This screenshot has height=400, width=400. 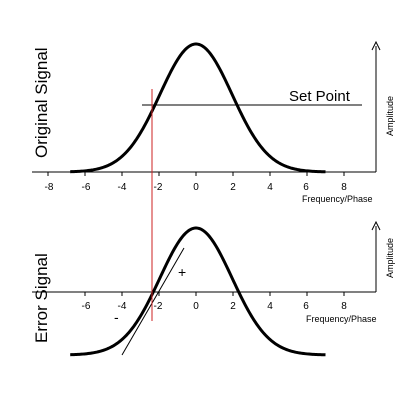 I want to click on bottom-tick-label: 4, so click(x=270, y=306).